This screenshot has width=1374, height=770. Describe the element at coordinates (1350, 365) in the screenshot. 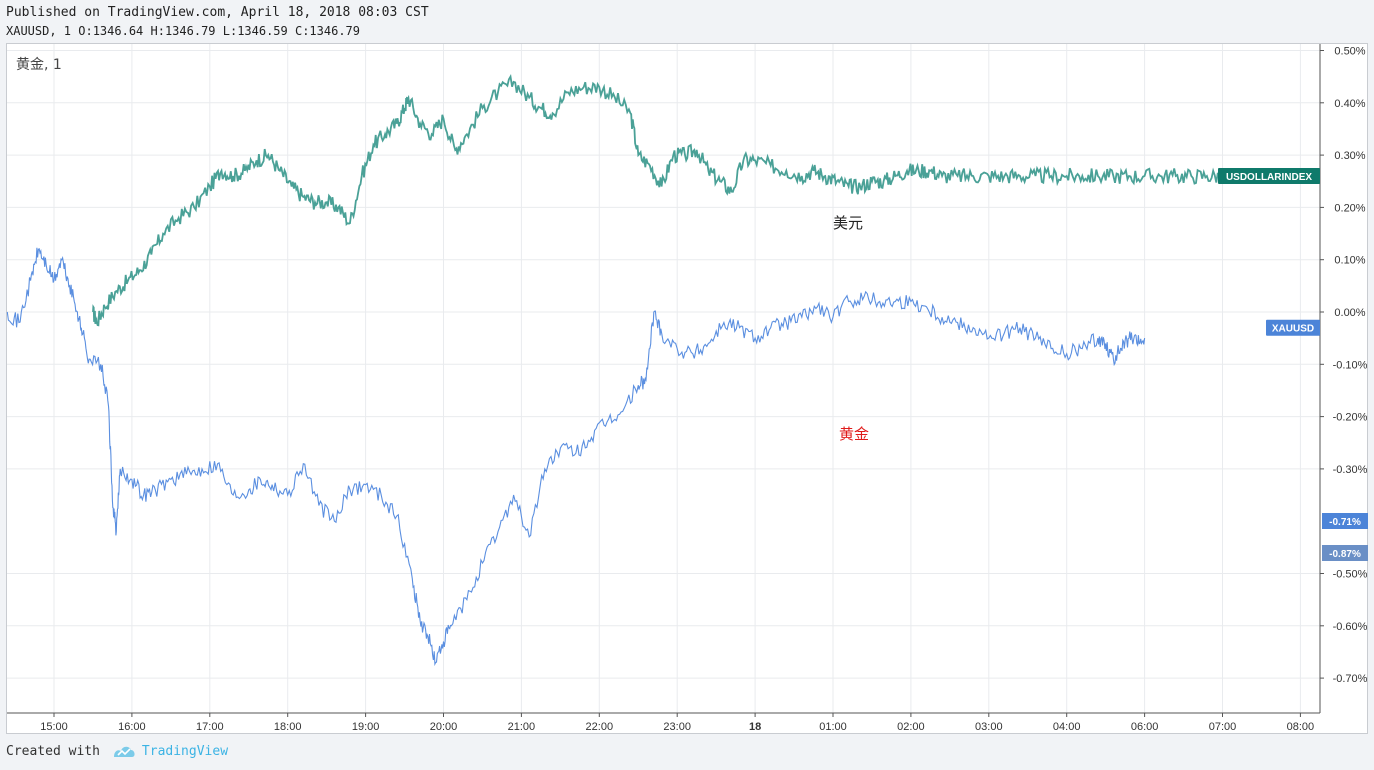

I see `y-tick-label: -0.10%` at that location.